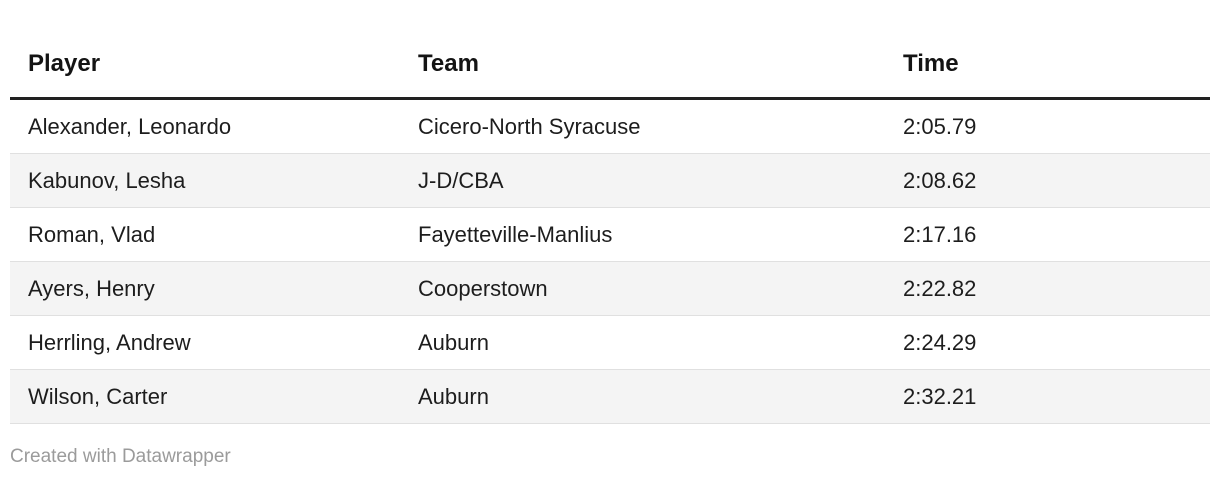 This screenshot has width=1220, height=500. I want to click on player-cell: Kabunov, Lesha, so click(205, 180).